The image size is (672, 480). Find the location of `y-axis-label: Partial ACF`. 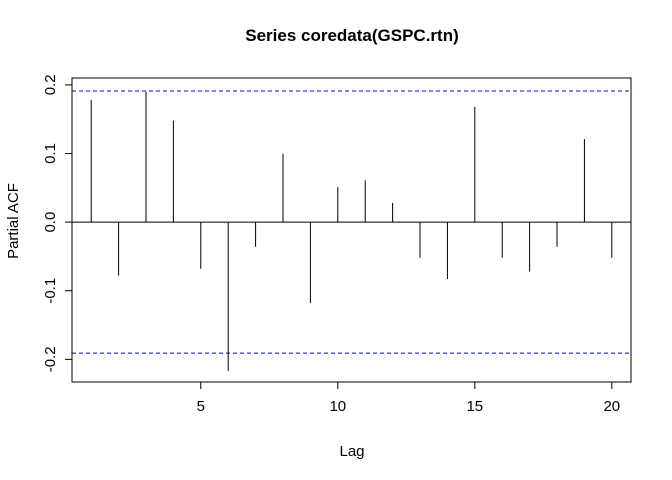

y-axis-label: Partial ACF is located at coordinates (13, 221).